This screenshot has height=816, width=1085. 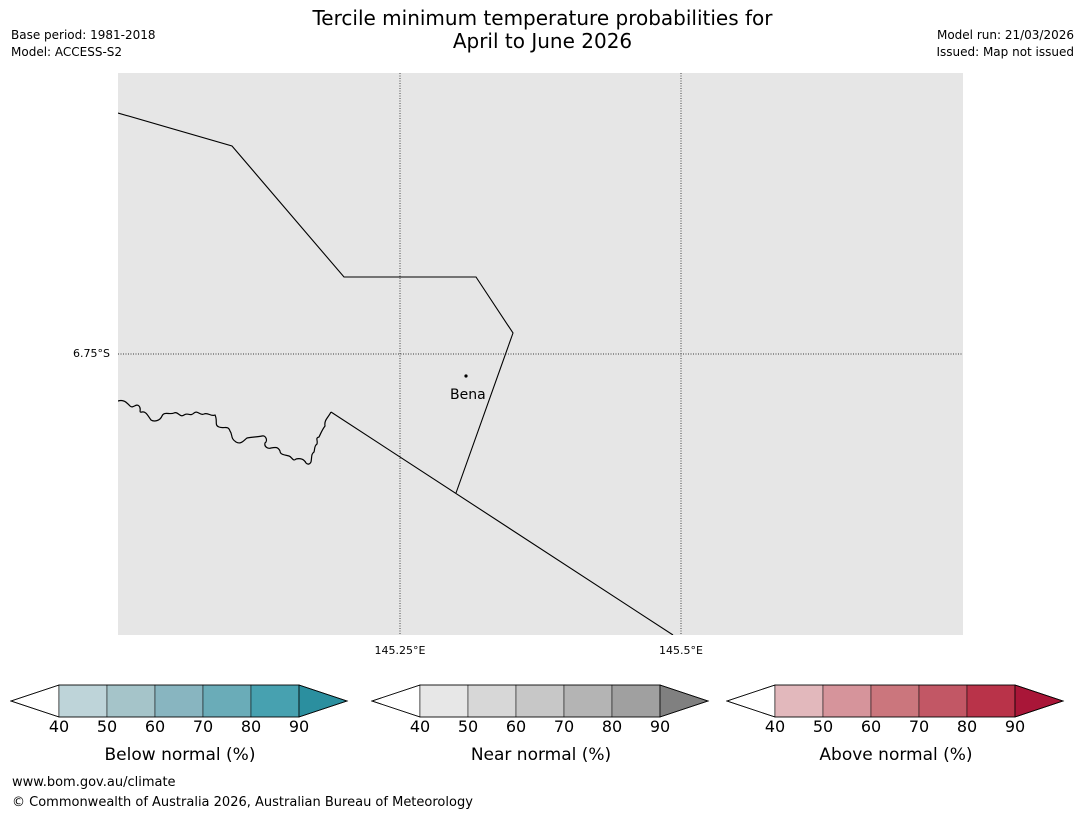 What do you see at coordinates (1005, 35) in the screenshot?
I see `model-run-text: Model run: 21/03/2026` at bounding box center [1005, 35].